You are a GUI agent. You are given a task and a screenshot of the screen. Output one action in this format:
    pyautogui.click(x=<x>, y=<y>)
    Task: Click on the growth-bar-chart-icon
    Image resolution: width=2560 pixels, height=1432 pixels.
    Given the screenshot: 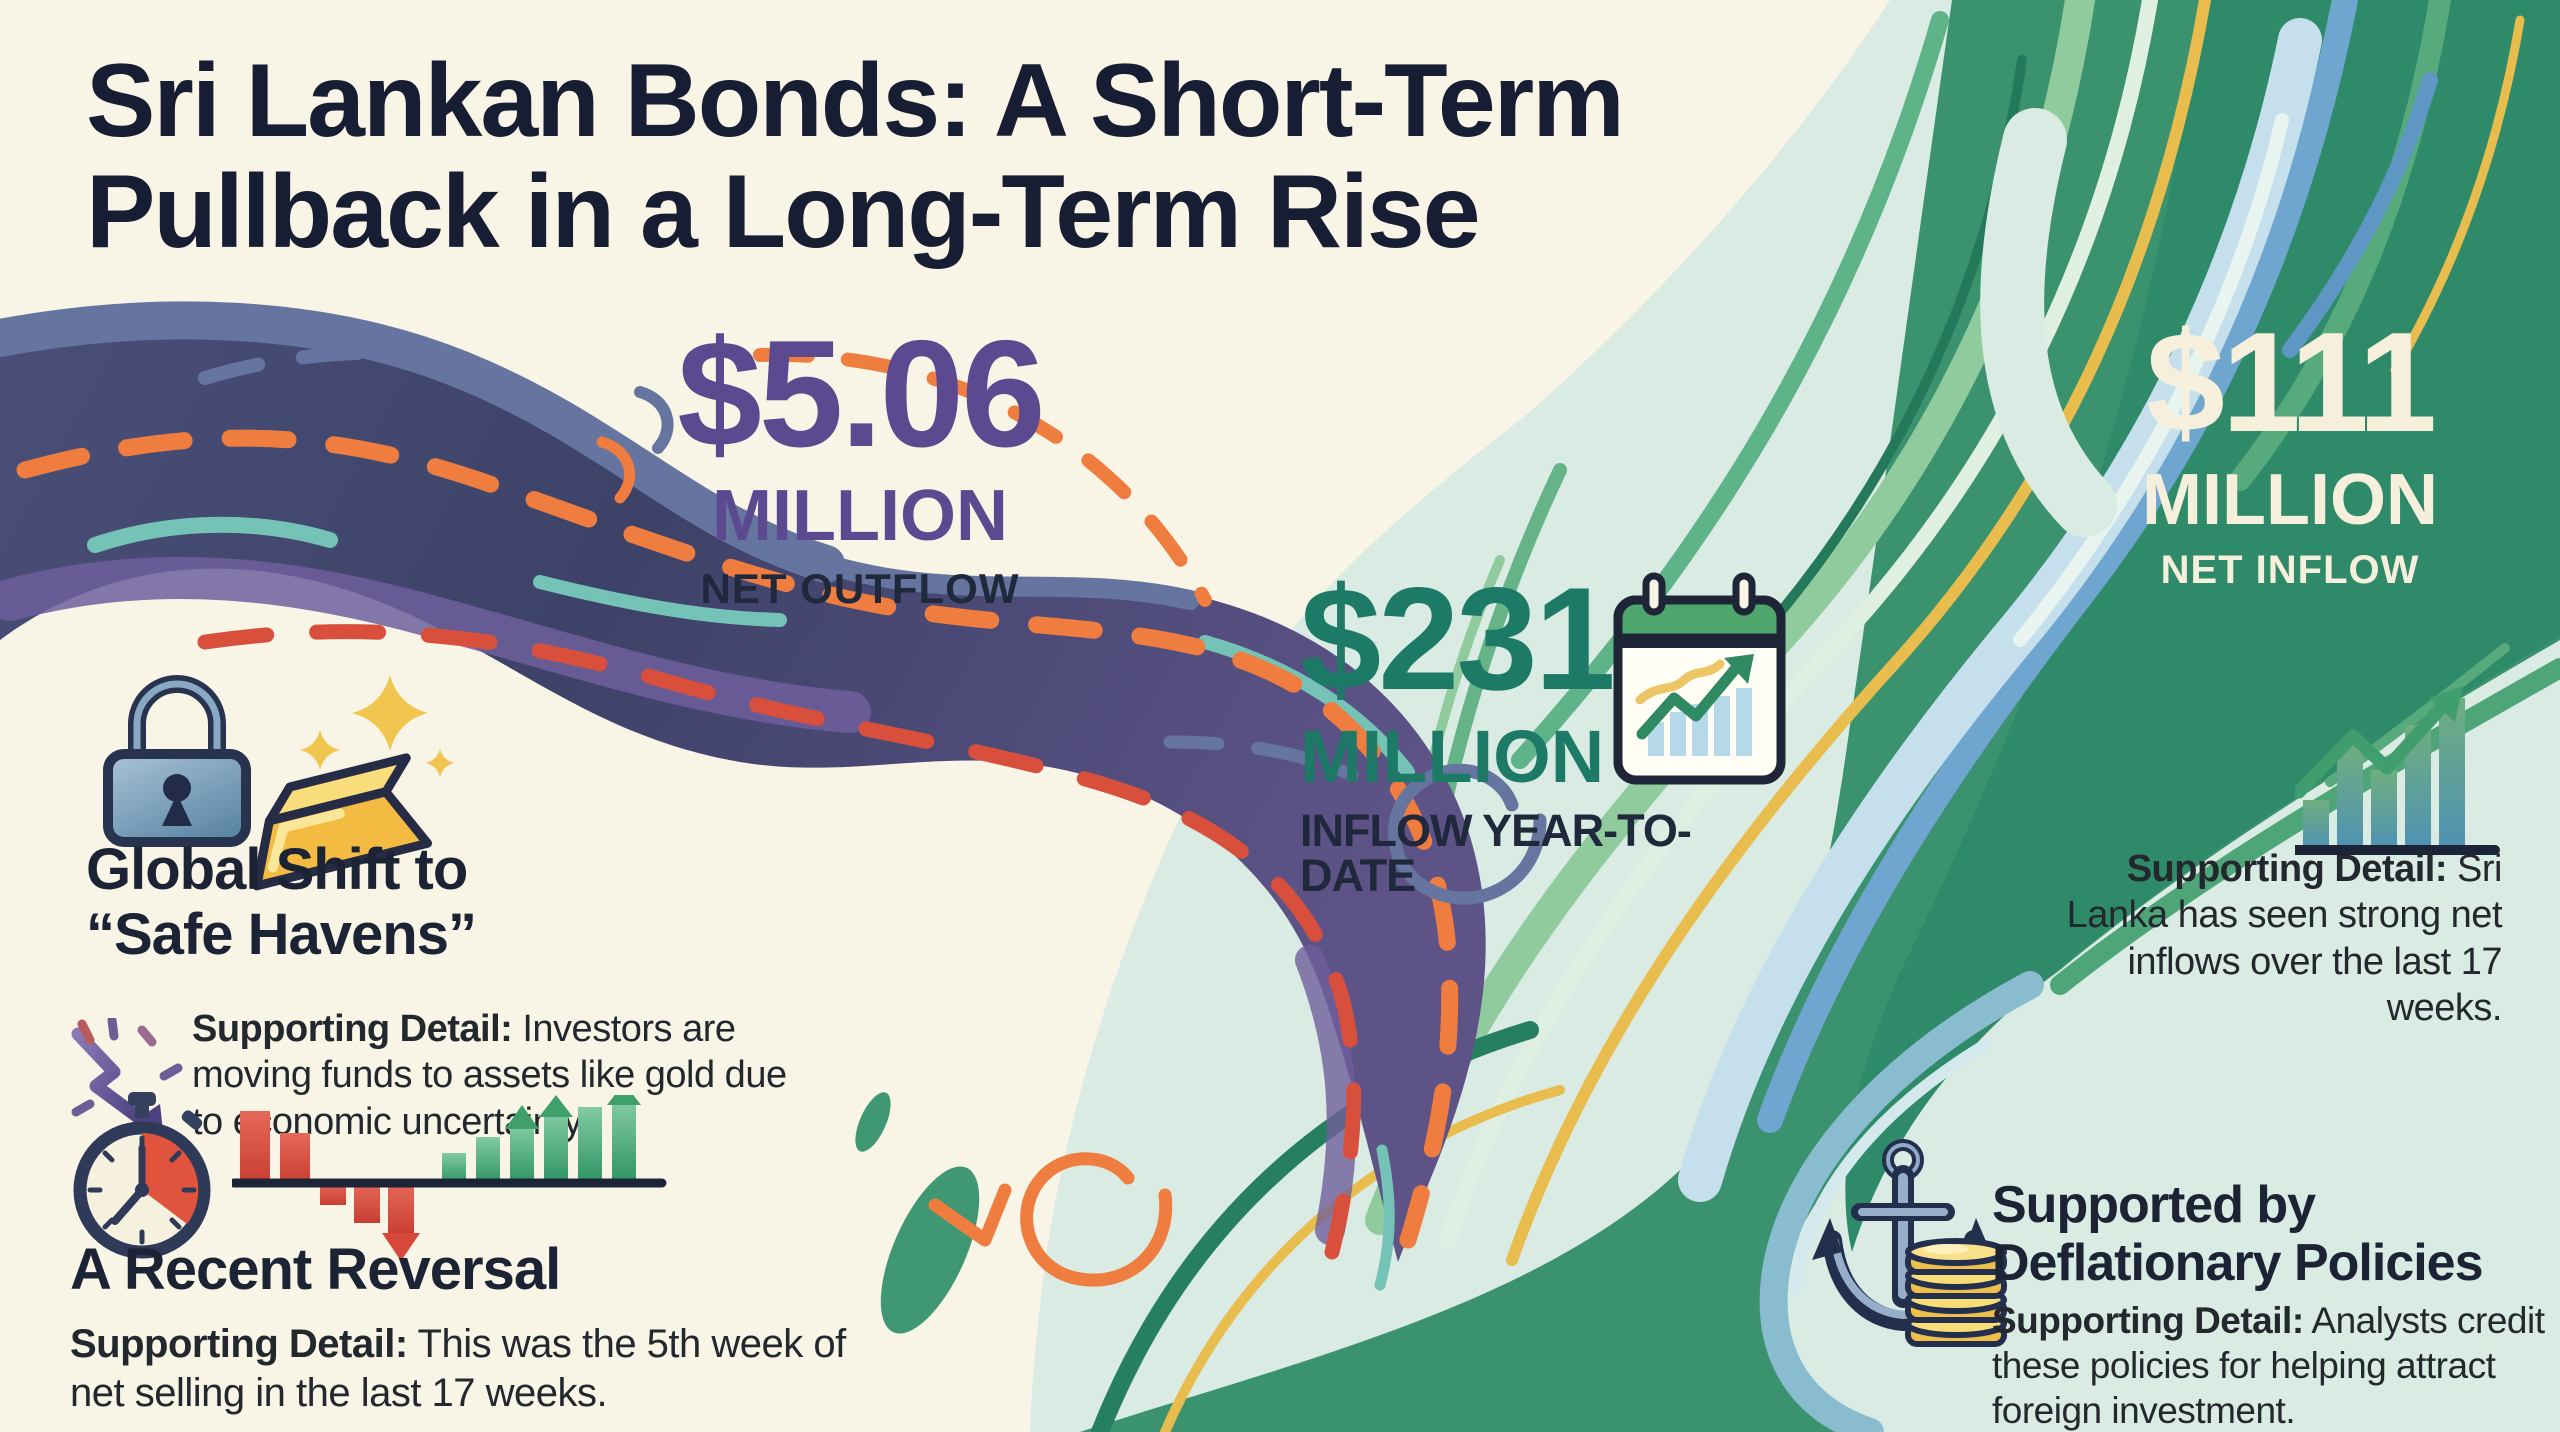 What is the action you would take?
    pyautogui.click(x=2397, y=770)
    